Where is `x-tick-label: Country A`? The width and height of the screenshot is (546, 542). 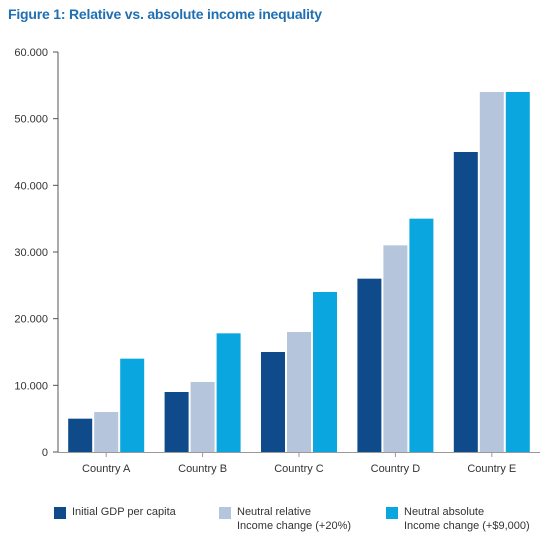
x-tick-label: Country A is located at coordinates (106, 469).